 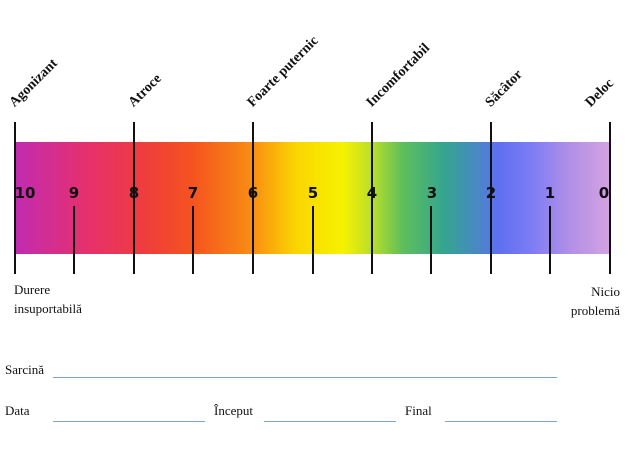 What do you see at coordinates (491, 193) in the screenshot?
I see `scale-number: 2` at bounding box center [491, 193].